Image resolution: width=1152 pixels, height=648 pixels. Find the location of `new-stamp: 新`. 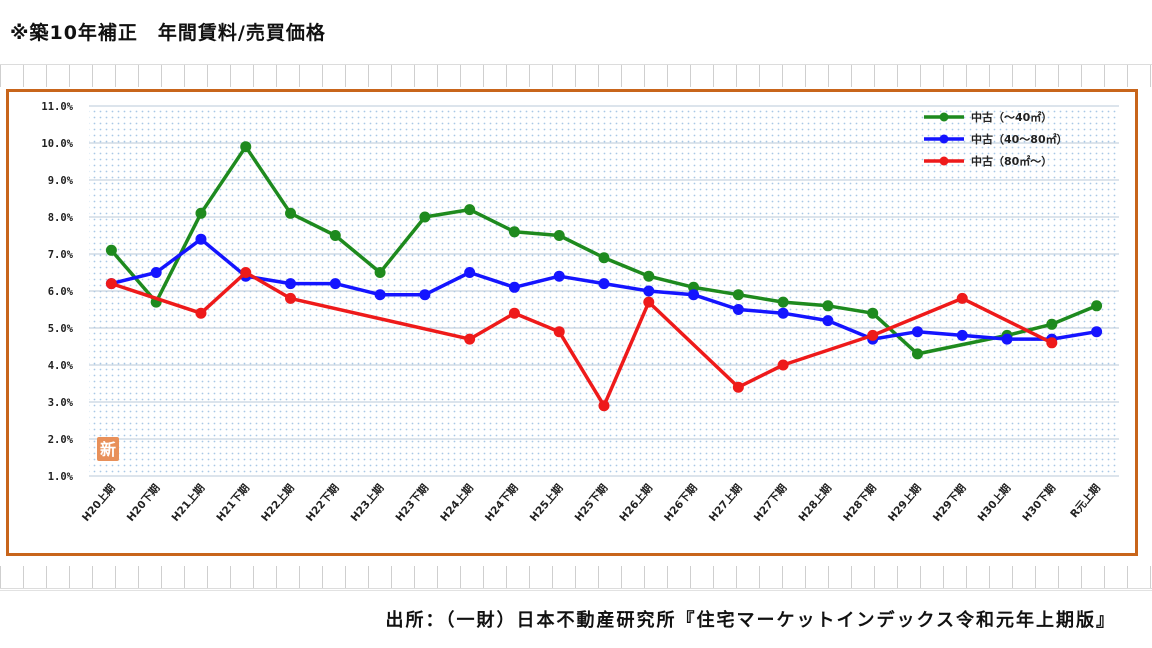

new-stamp: 新 is located at coordinates (108, 449).